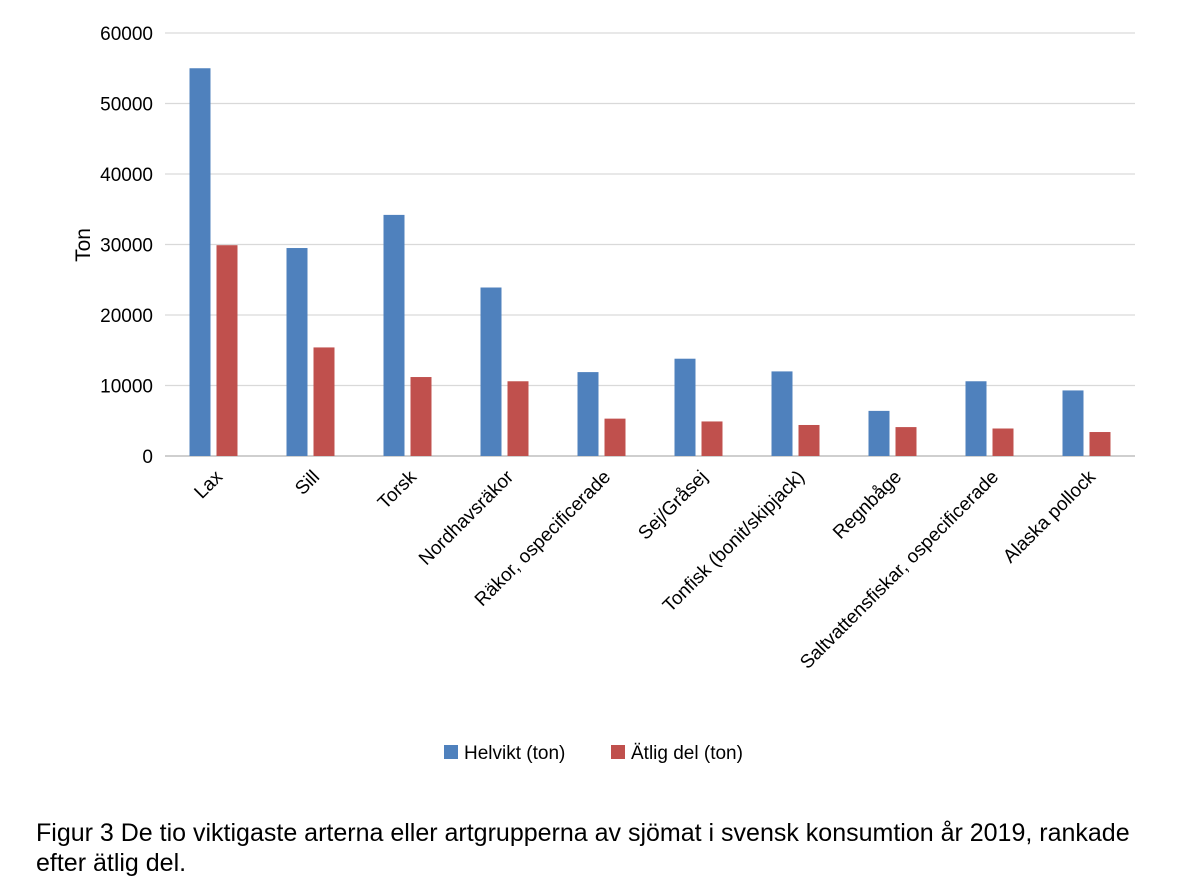  What do you see at coordinates (593, 753) in the screenshot?
I see `legend: Helvikt (ton) Ätlig del (ton)` at bounding box center [593, 753].